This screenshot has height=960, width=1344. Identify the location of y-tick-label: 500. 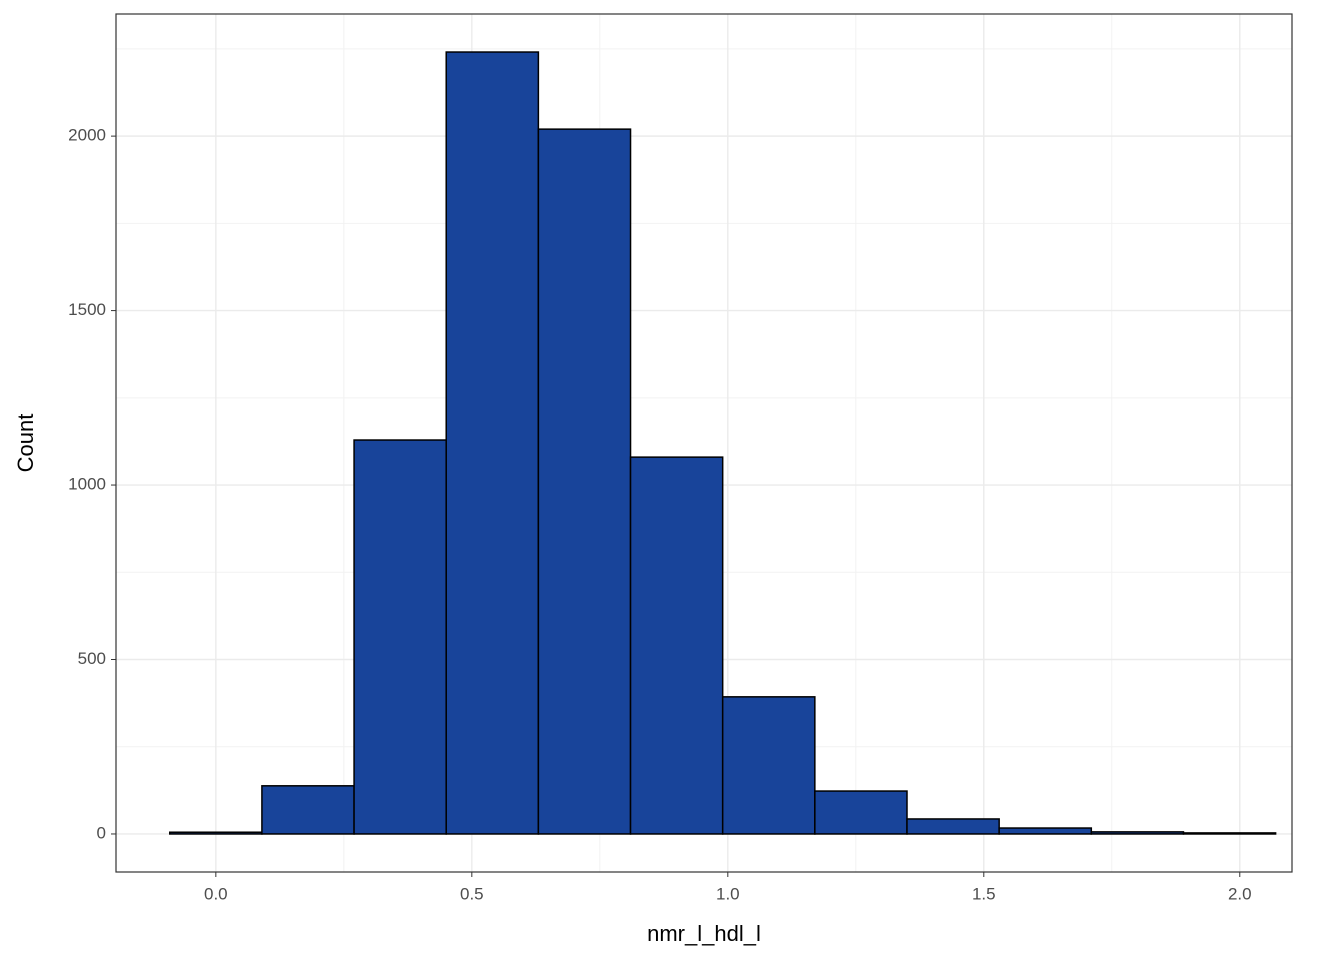
(92, 658).